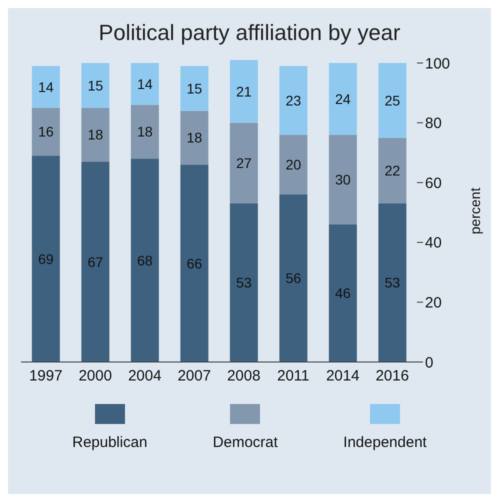  What do you see at coordinates (433, 123) in the screenshot?
I see `y-tick-label: 80` at bounding box center [433, 123].